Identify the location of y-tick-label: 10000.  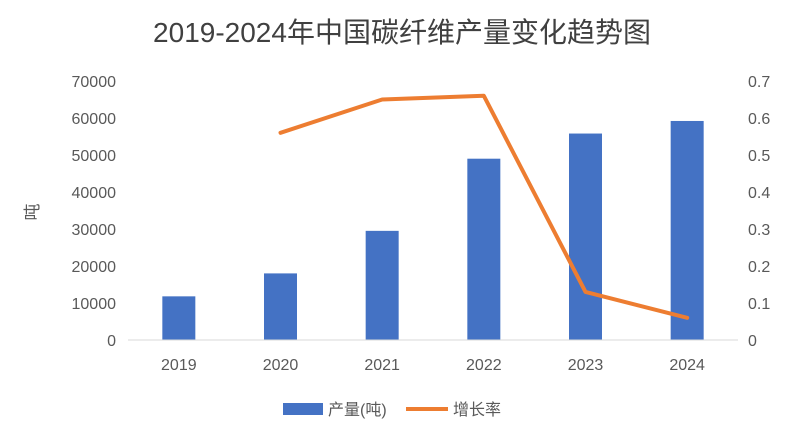
(94, 304).